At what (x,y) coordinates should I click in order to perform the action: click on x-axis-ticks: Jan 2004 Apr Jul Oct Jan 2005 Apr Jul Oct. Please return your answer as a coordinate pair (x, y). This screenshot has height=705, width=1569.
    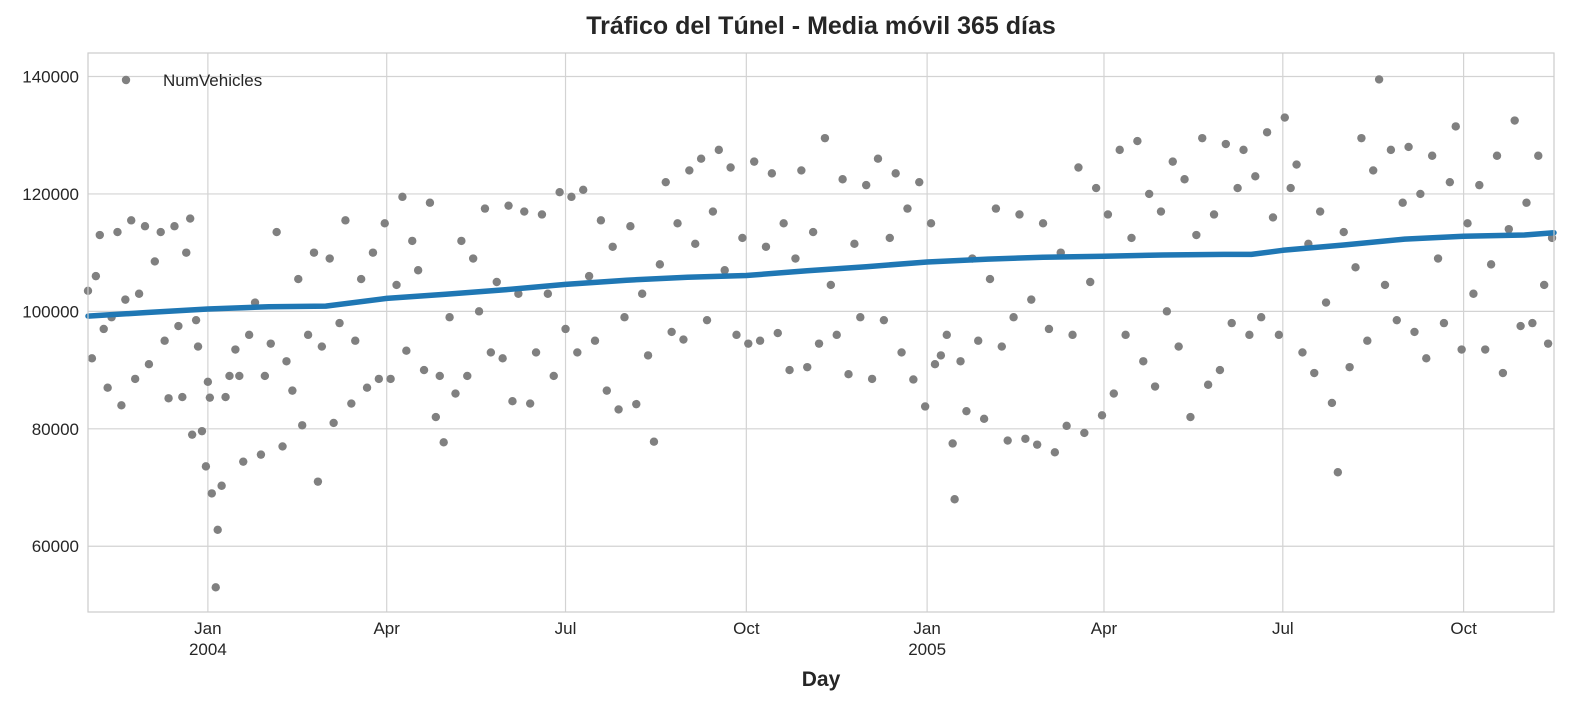
    Looking at the image, I should click on (833, 639).